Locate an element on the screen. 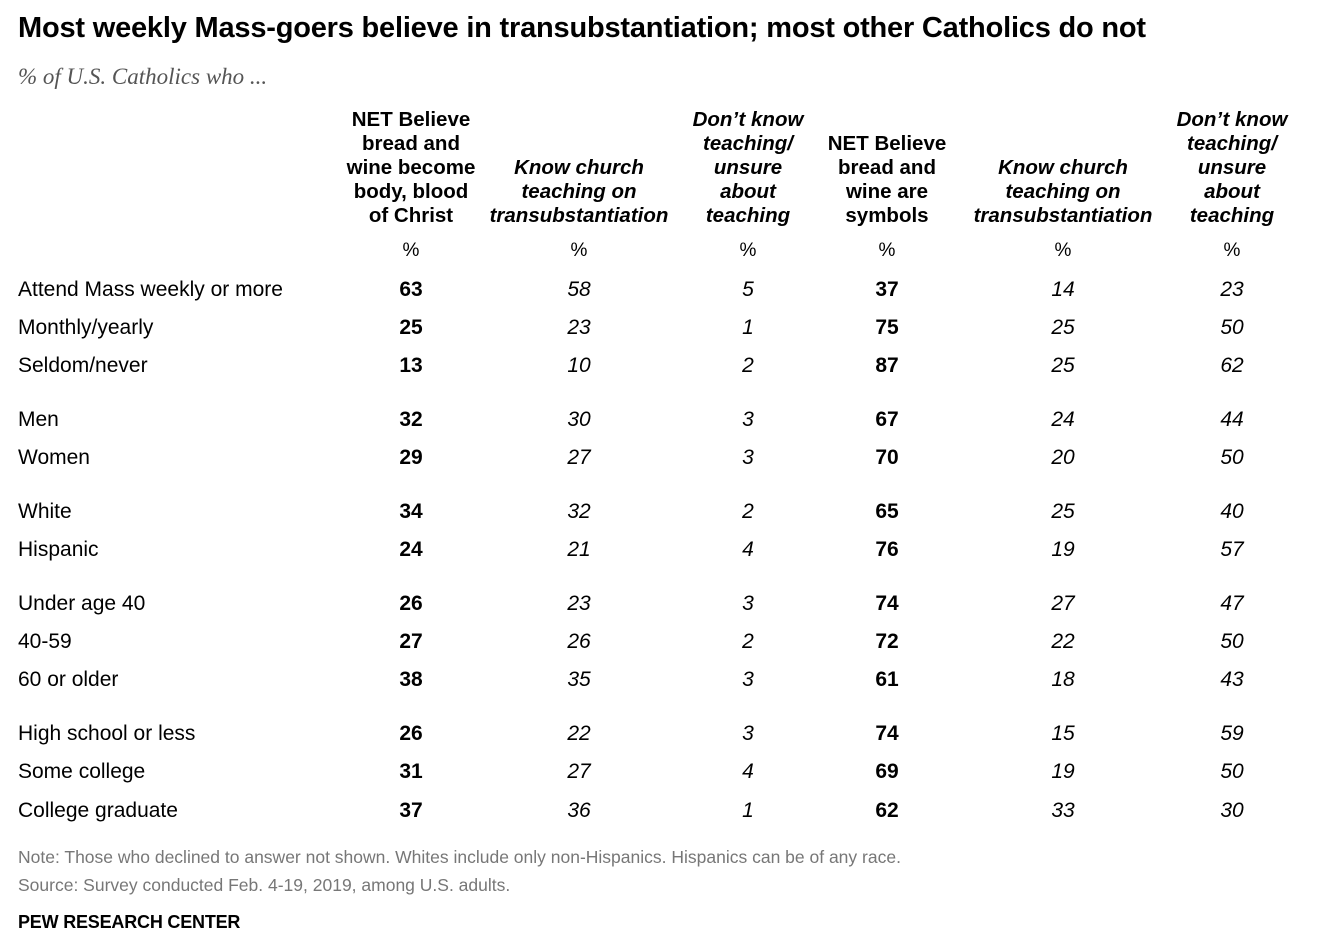 The width and height of the screenshot is (1339, 950). column-header-line: Know church is located at coordinates (1063, 167).